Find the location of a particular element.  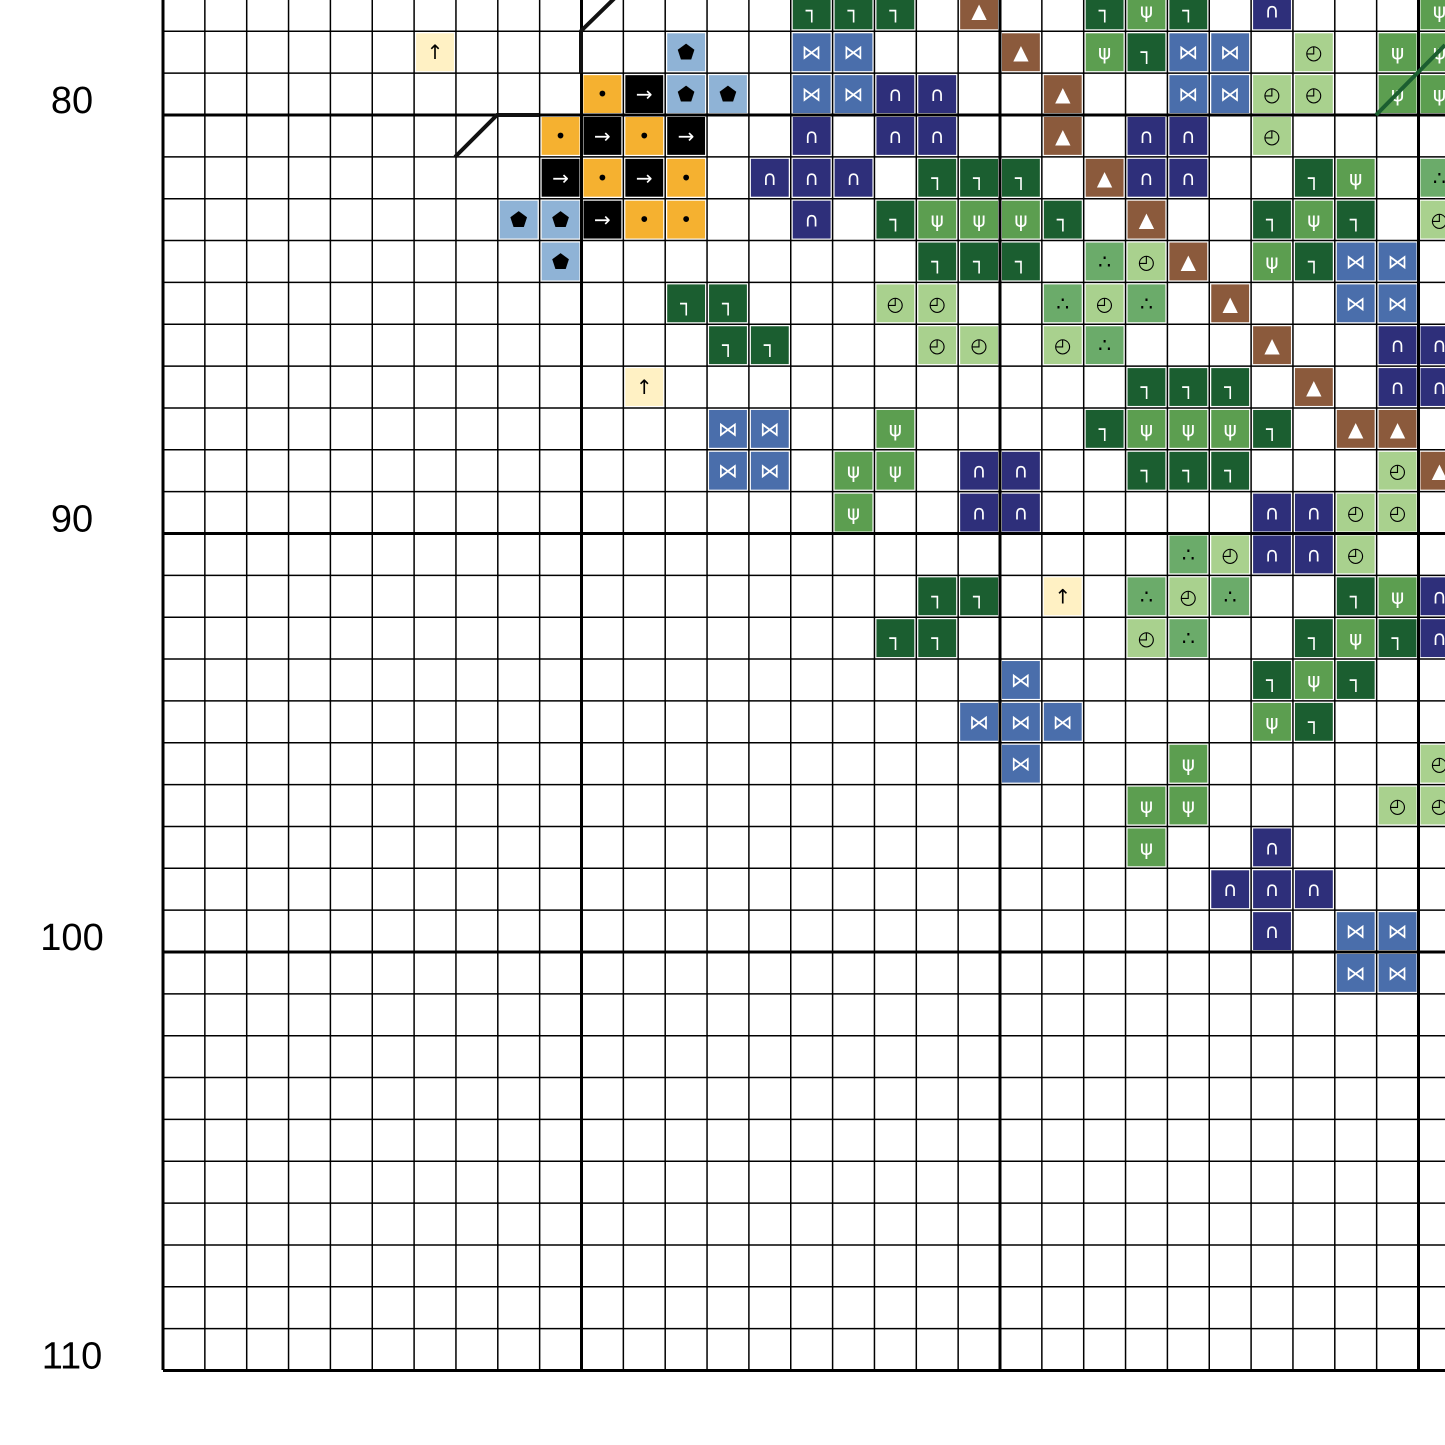

row-labels: 80 90 100 110 is located at coordinates (71, 729).